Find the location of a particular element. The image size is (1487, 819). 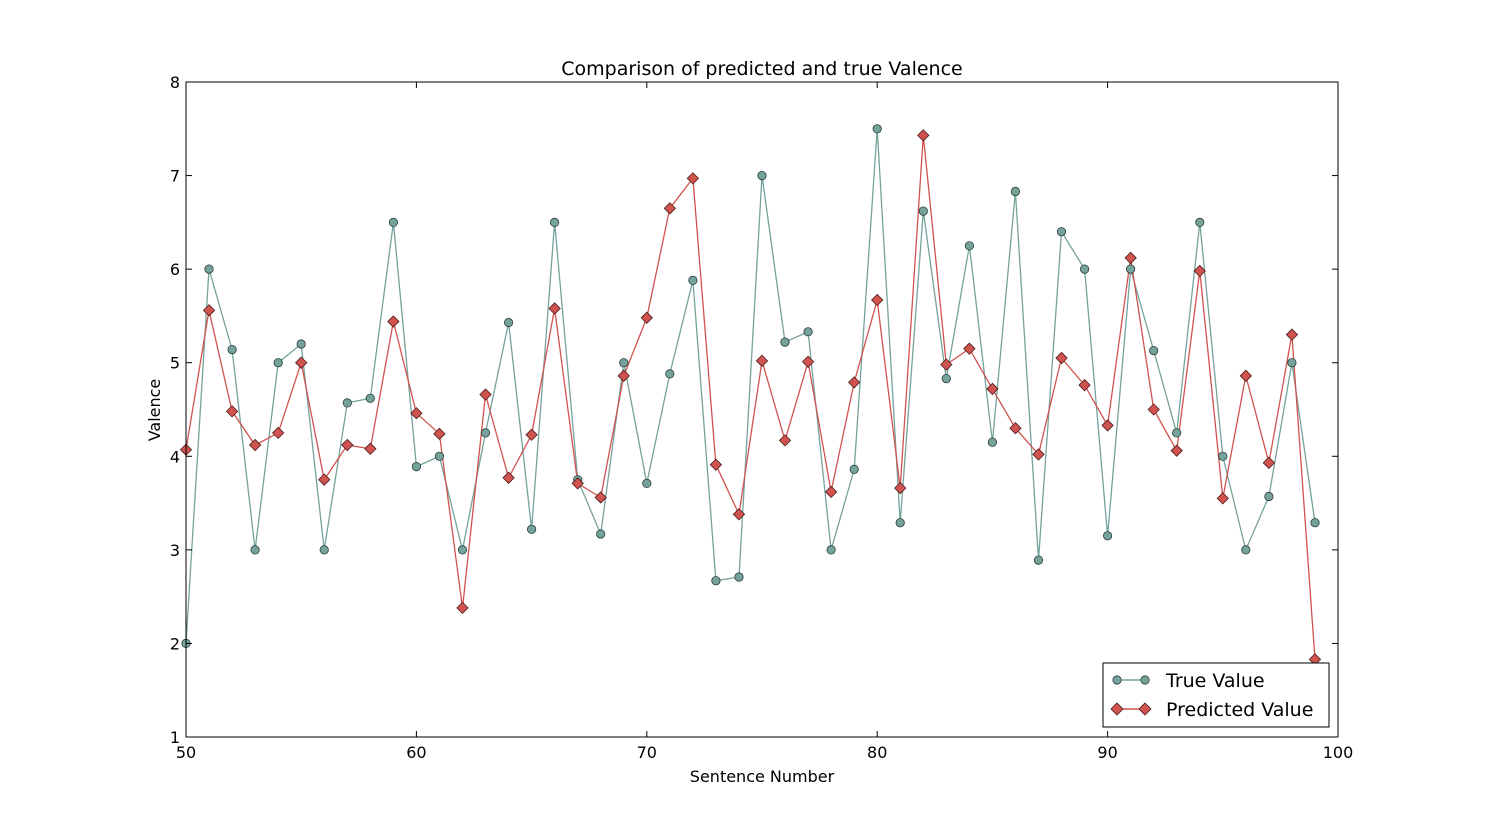

x-tick-label: 100 is located at coordinates (1338, 752).